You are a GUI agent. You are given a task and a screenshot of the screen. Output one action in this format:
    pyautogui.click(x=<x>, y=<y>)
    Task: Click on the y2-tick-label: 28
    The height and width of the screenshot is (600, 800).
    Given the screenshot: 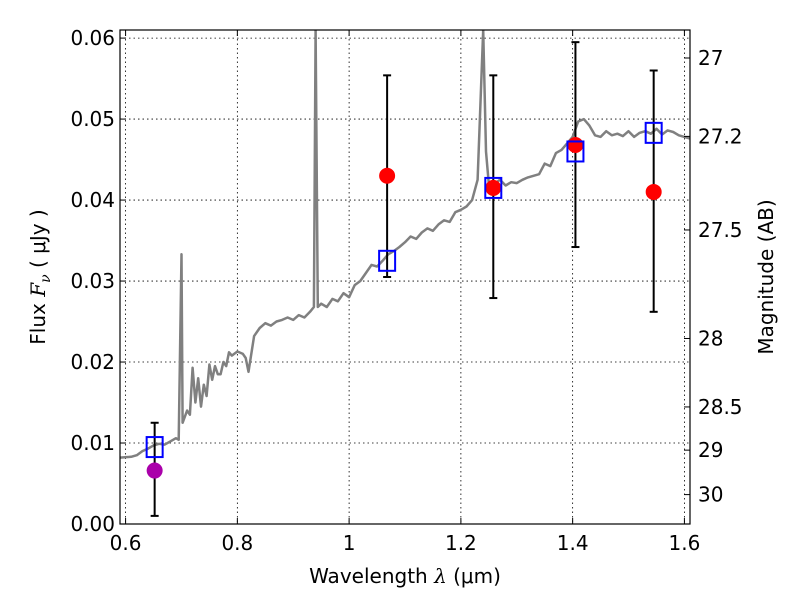 What is the action you would take?
    pyautogui.click(x=710, y=338)
    